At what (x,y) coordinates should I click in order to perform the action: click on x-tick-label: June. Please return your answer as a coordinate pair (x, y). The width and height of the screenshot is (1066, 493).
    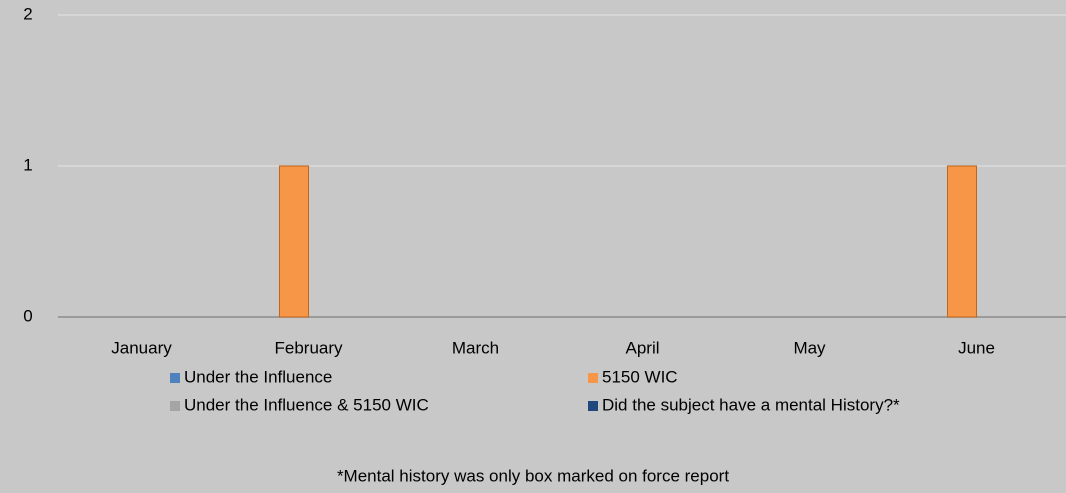
    Looking at the image, I should click on (976, 347).